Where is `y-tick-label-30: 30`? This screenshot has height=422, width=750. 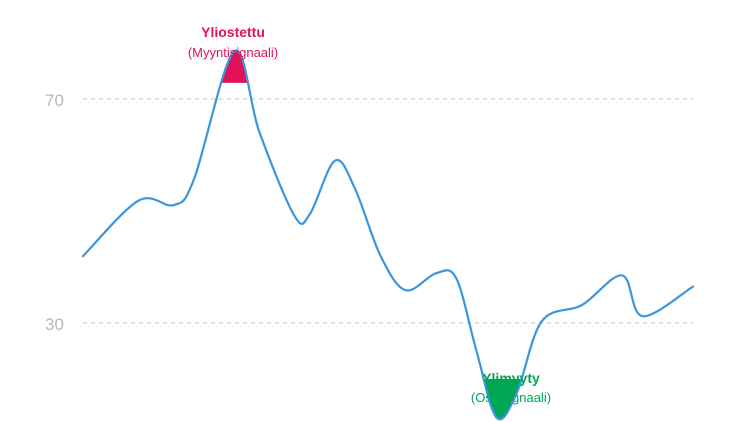 y-tick-label-30: 30 is located at coordinates (54, 324).